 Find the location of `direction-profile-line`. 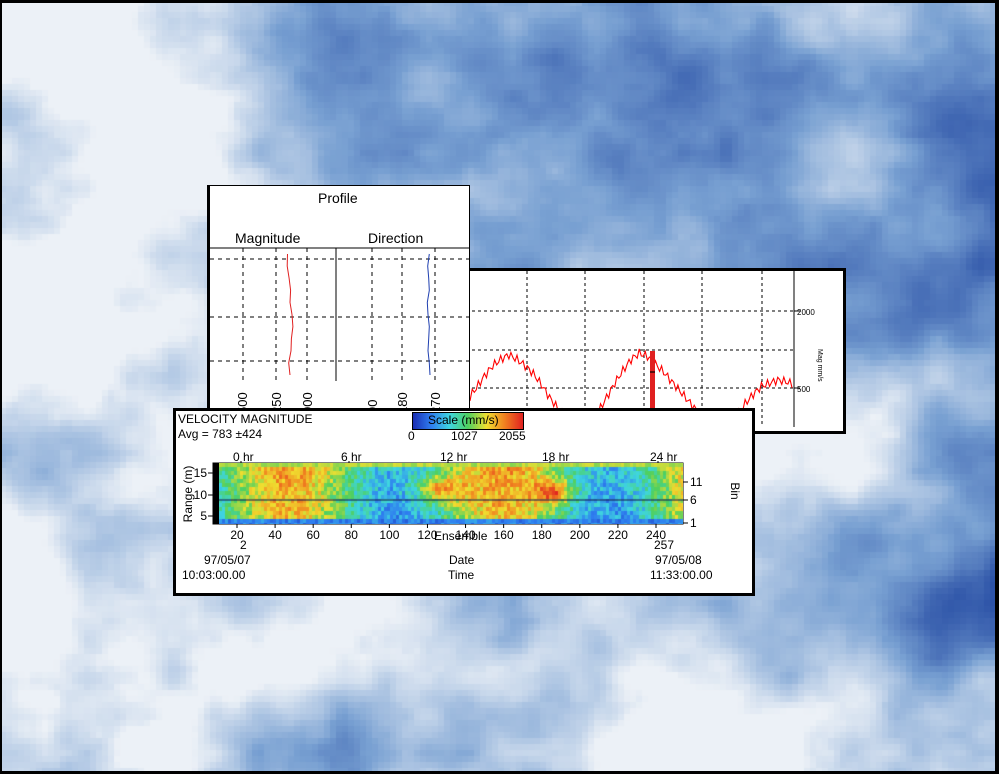

direction-profile-line is located at coordinates (428, 314).